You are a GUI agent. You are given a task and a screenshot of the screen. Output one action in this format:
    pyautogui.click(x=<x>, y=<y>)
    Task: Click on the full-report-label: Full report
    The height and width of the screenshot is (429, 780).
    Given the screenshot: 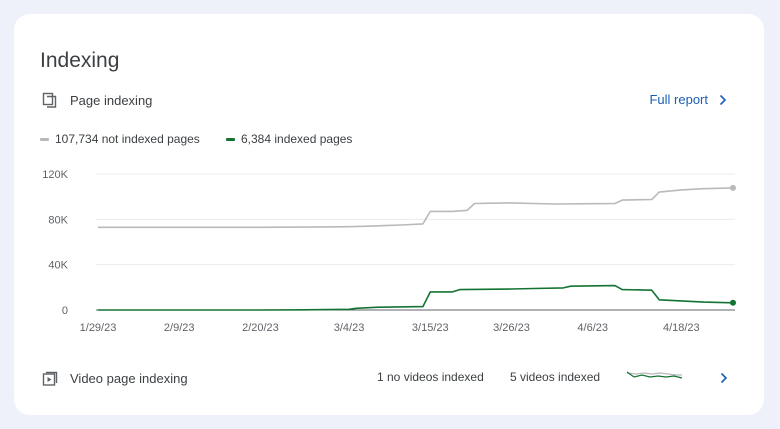 What is the action you would take?
    pyautogui.click(x=678, y=99)
    